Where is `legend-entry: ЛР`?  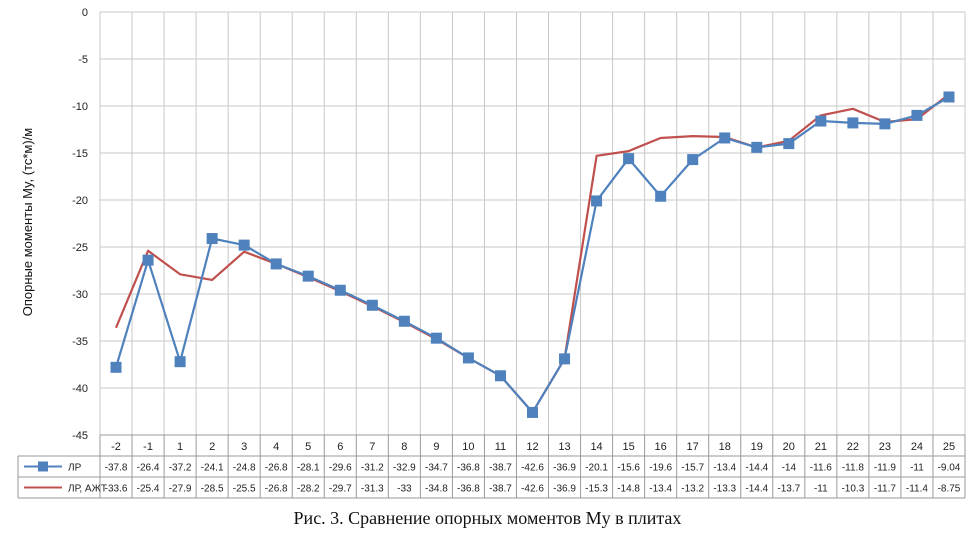 legend-entry: ЛР is located at coordinates (75, 468).